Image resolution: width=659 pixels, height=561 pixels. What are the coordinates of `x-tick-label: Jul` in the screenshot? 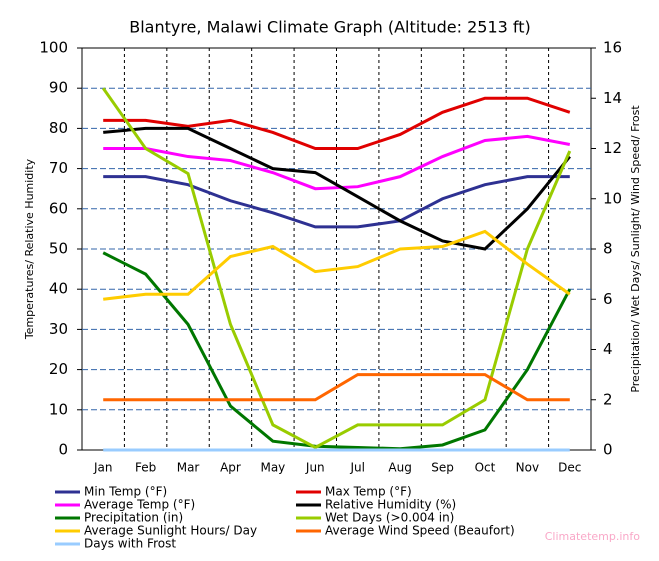 It's located at (356, 468).